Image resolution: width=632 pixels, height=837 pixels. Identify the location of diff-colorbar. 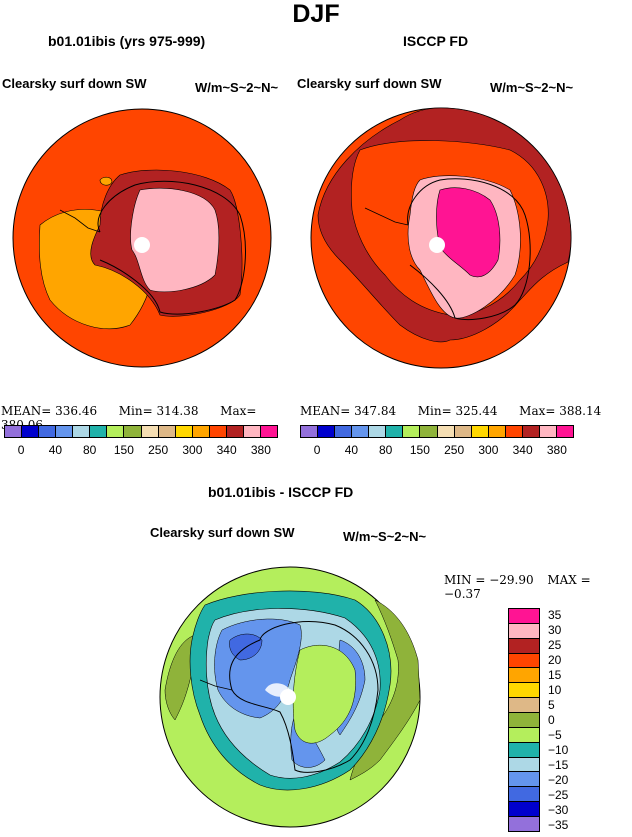
(524, 720).